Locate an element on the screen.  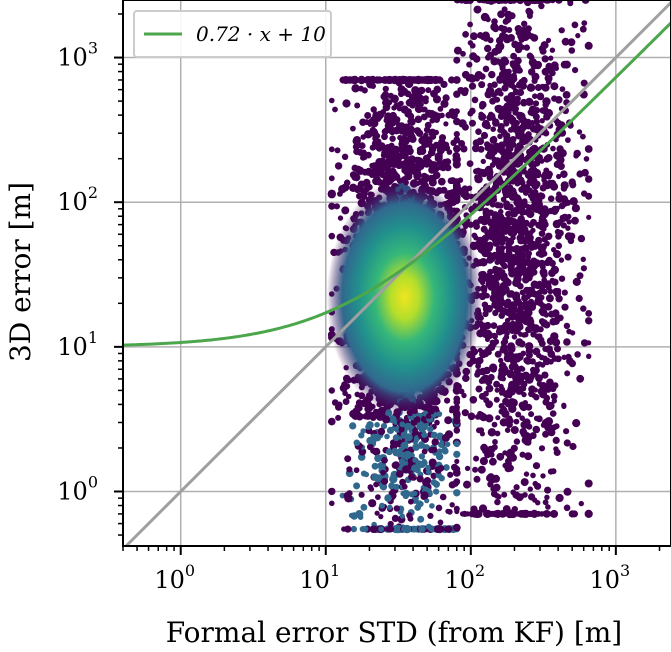
y-tick-label-3: 10³ is located at coordinates (77, 55).